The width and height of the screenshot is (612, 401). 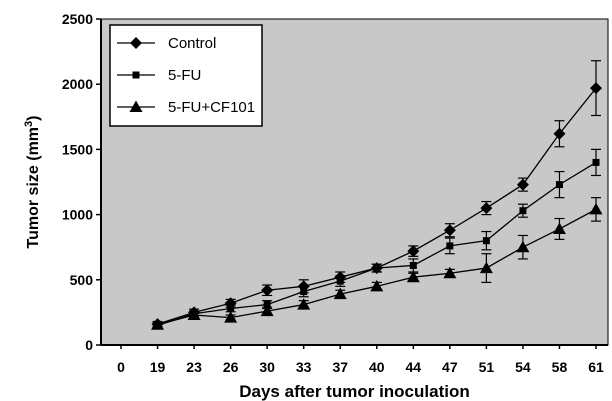 What do you see at coordinates (121, 367) in the screenshot?
I see `x-tick-label: 0` at bounding box center [121, 367].